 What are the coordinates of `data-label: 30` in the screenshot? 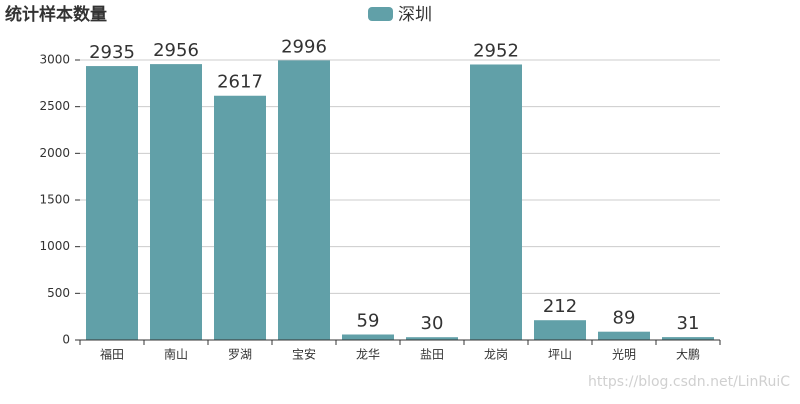 It's located at (432, 323).